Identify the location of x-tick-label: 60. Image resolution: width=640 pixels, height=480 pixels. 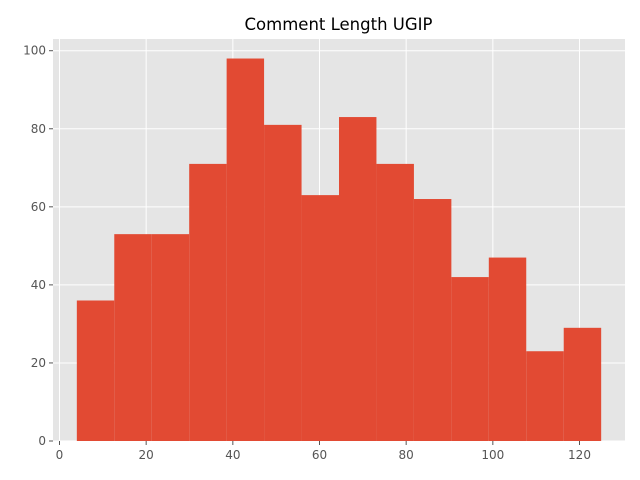
(319, 455).